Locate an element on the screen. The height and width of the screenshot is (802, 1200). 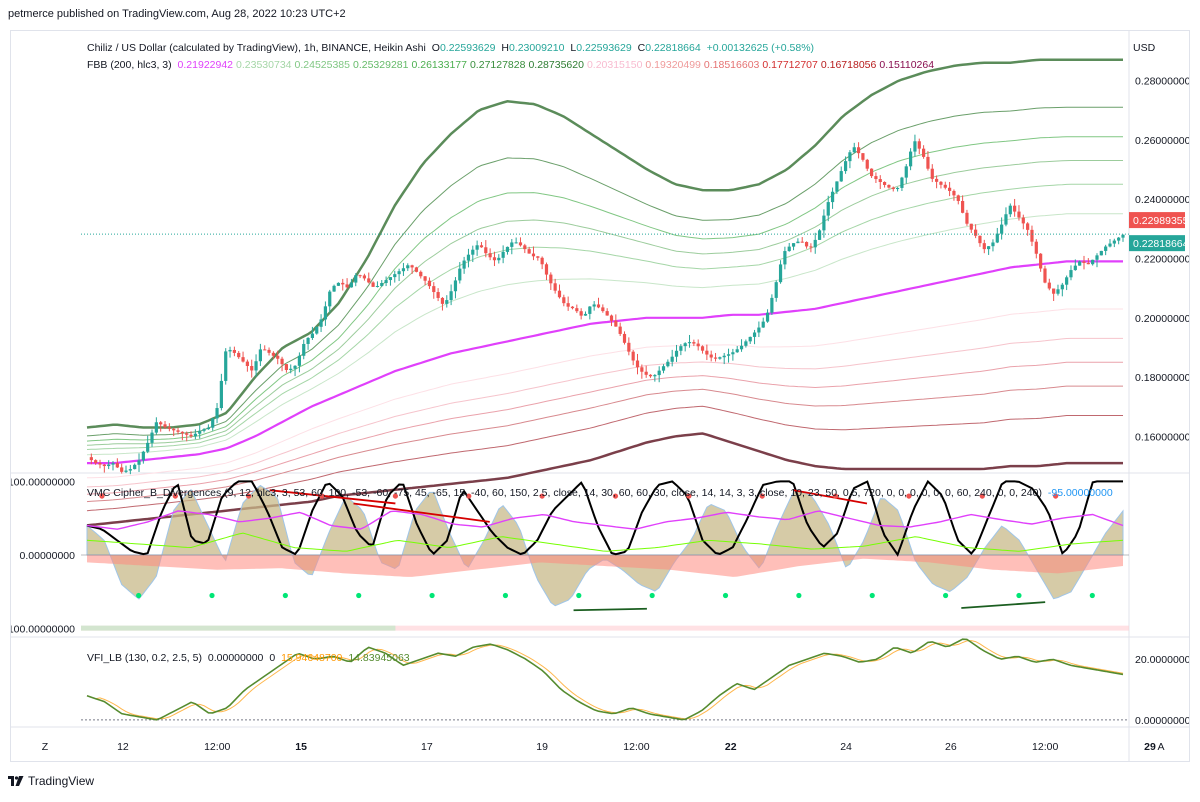
time-tick-label: 29 is located at coordinates (1150, 747).